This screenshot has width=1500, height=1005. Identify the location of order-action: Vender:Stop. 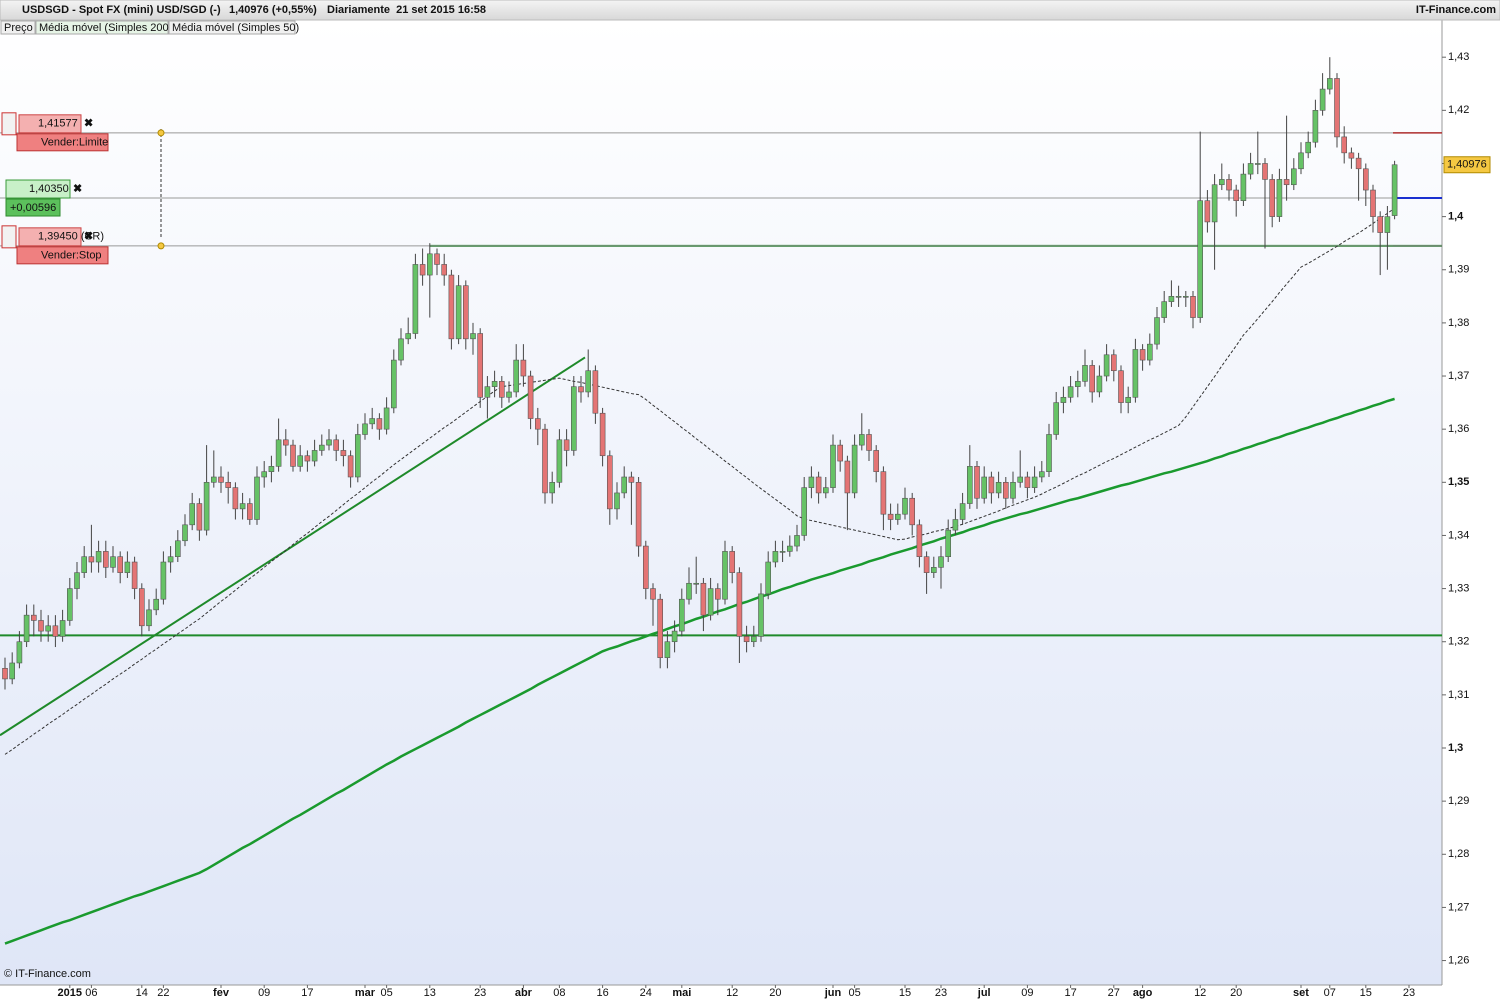
(71, 256).